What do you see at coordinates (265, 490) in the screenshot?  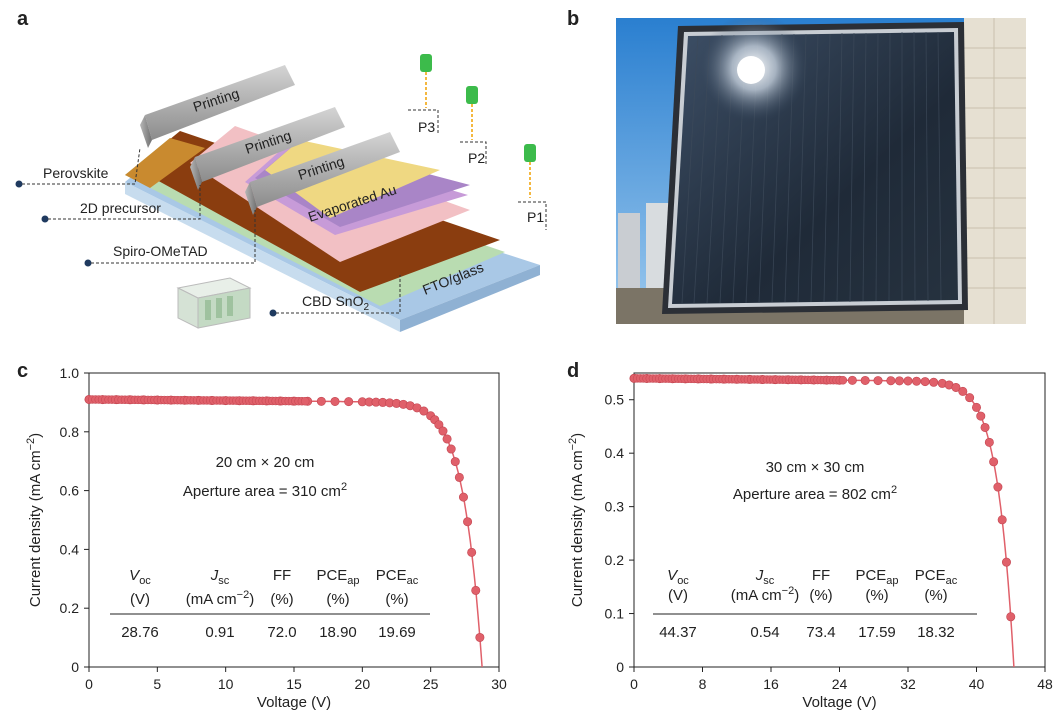 I see `area-annotation: Aperture area = 310 cm2` at bounding box center [265, 490].